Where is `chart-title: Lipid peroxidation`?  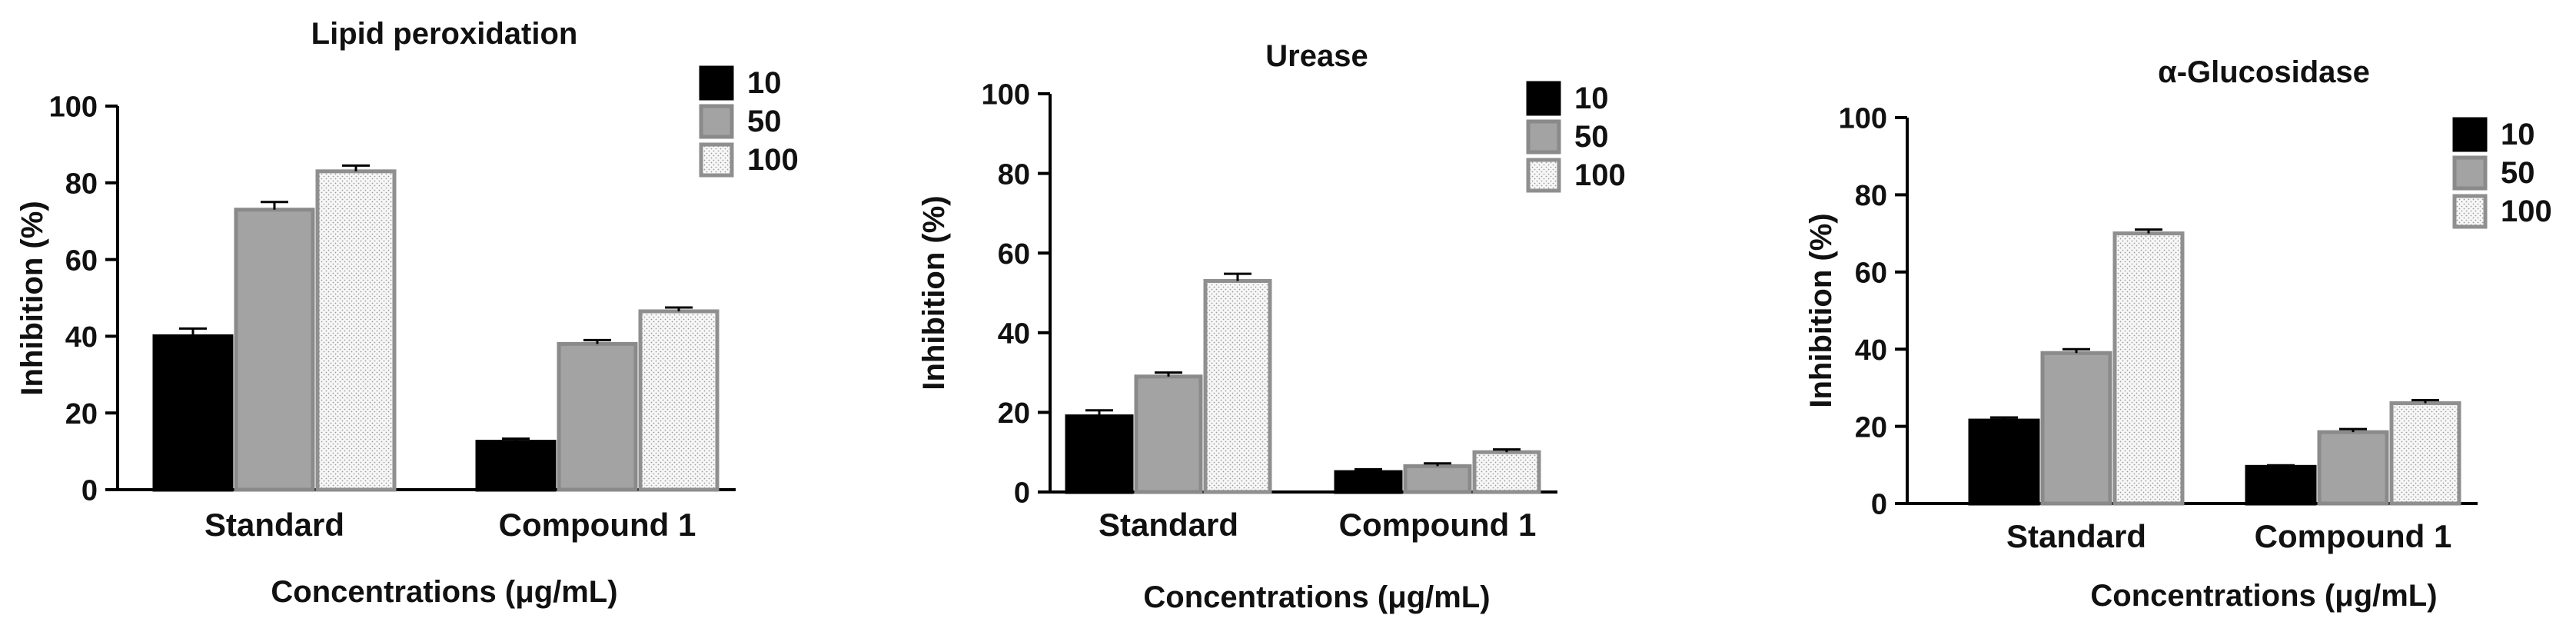 chart-title: Lipid peroxidation is located at coordinates (444, 34).